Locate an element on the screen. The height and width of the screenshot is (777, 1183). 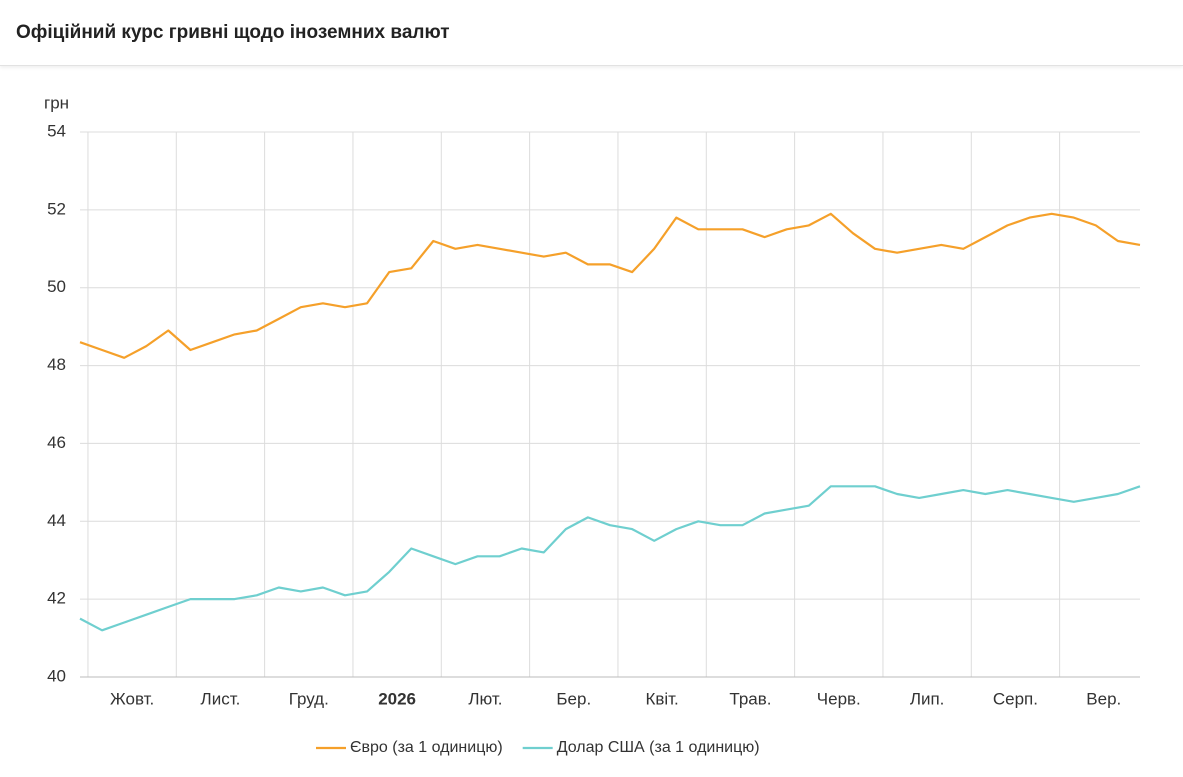
y-tick-label: 48 is located at coordinates (56, 364).